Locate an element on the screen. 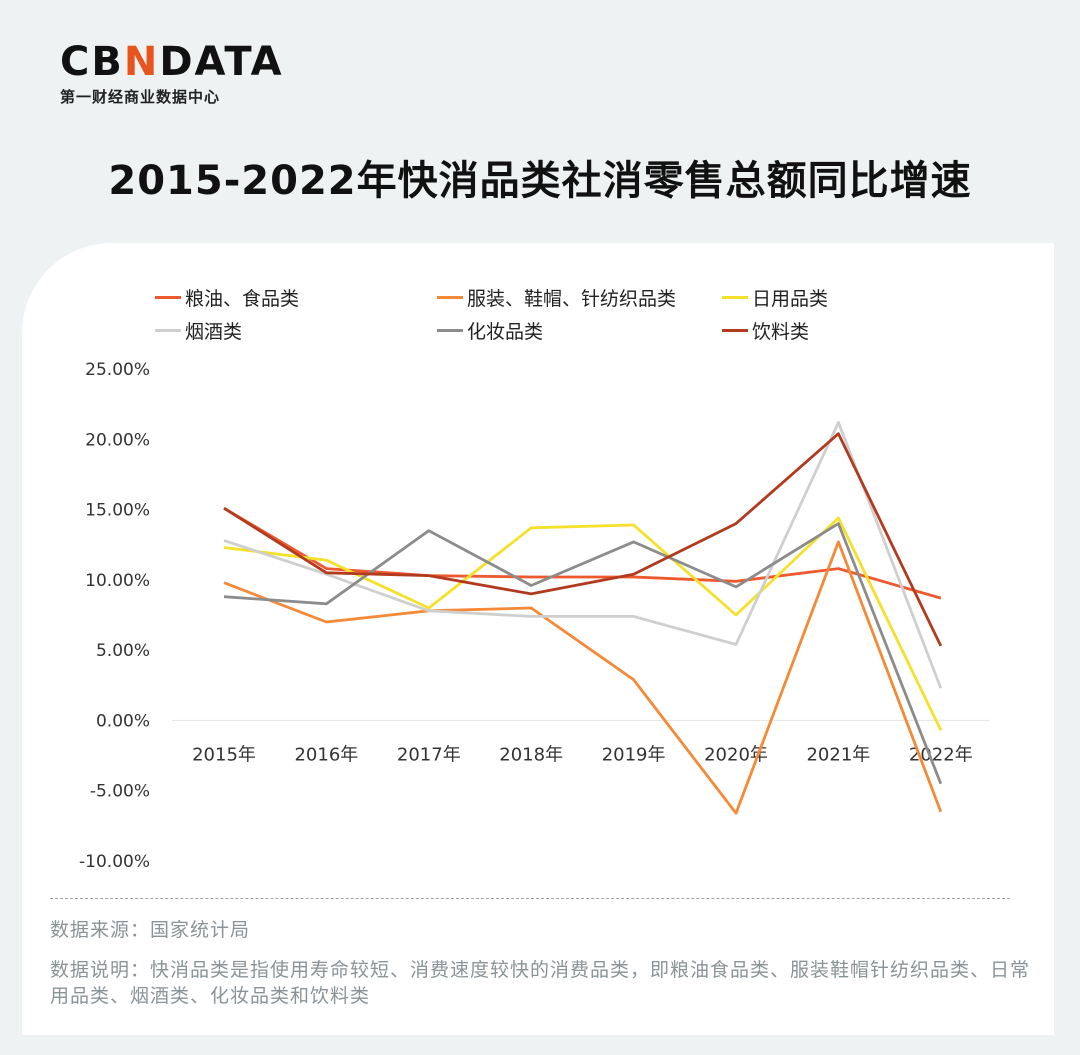  x-tick-label: 2020年 is located at coordinates (736, 754).